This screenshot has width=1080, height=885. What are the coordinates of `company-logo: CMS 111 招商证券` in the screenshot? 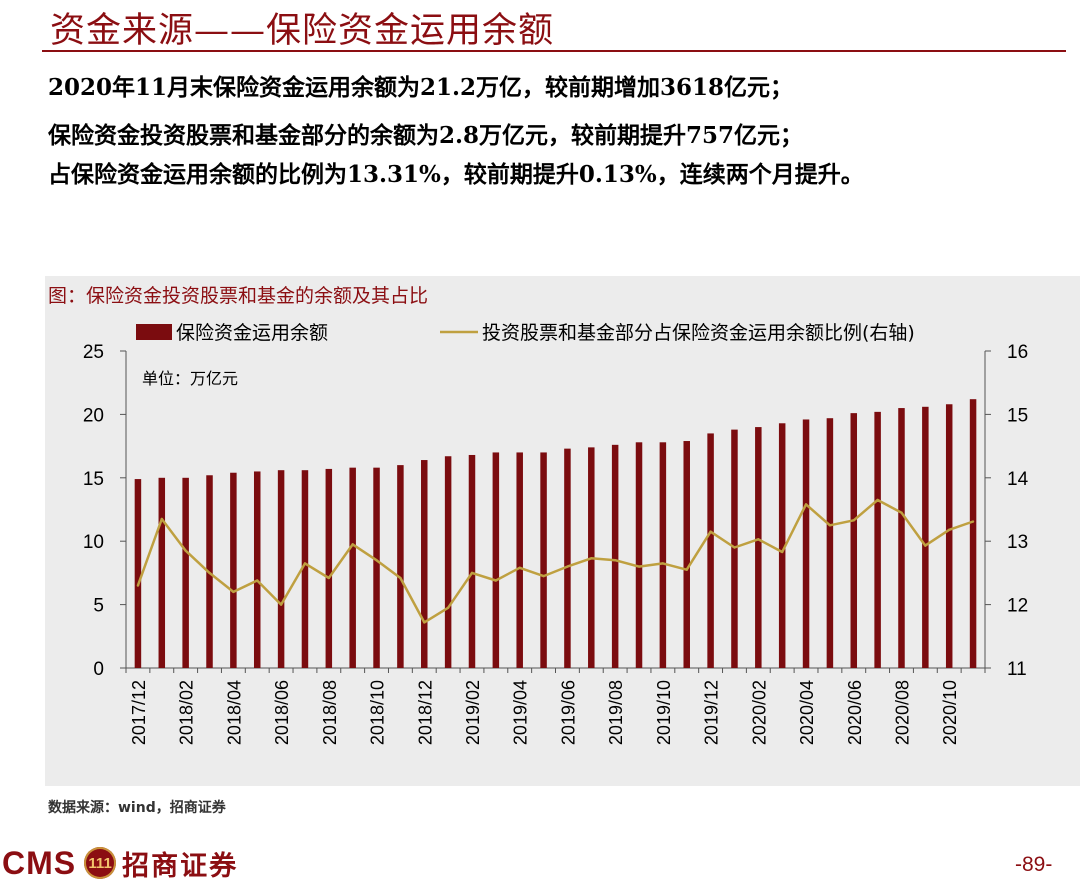 It's located at (120, 863).